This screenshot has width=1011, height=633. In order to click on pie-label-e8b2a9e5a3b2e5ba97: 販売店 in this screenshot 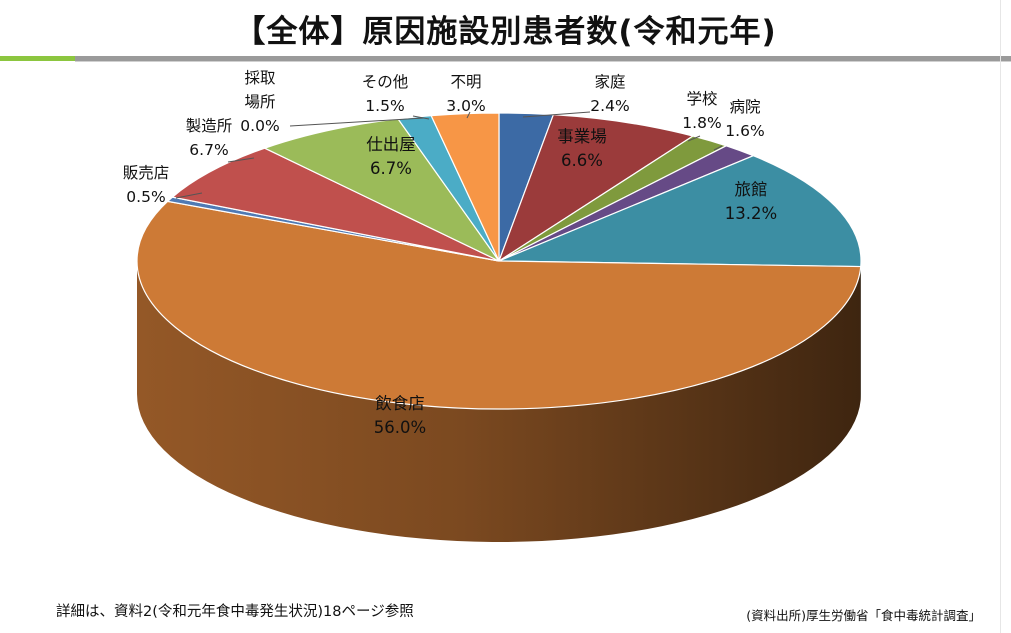, I will do `click(146, 173)`.